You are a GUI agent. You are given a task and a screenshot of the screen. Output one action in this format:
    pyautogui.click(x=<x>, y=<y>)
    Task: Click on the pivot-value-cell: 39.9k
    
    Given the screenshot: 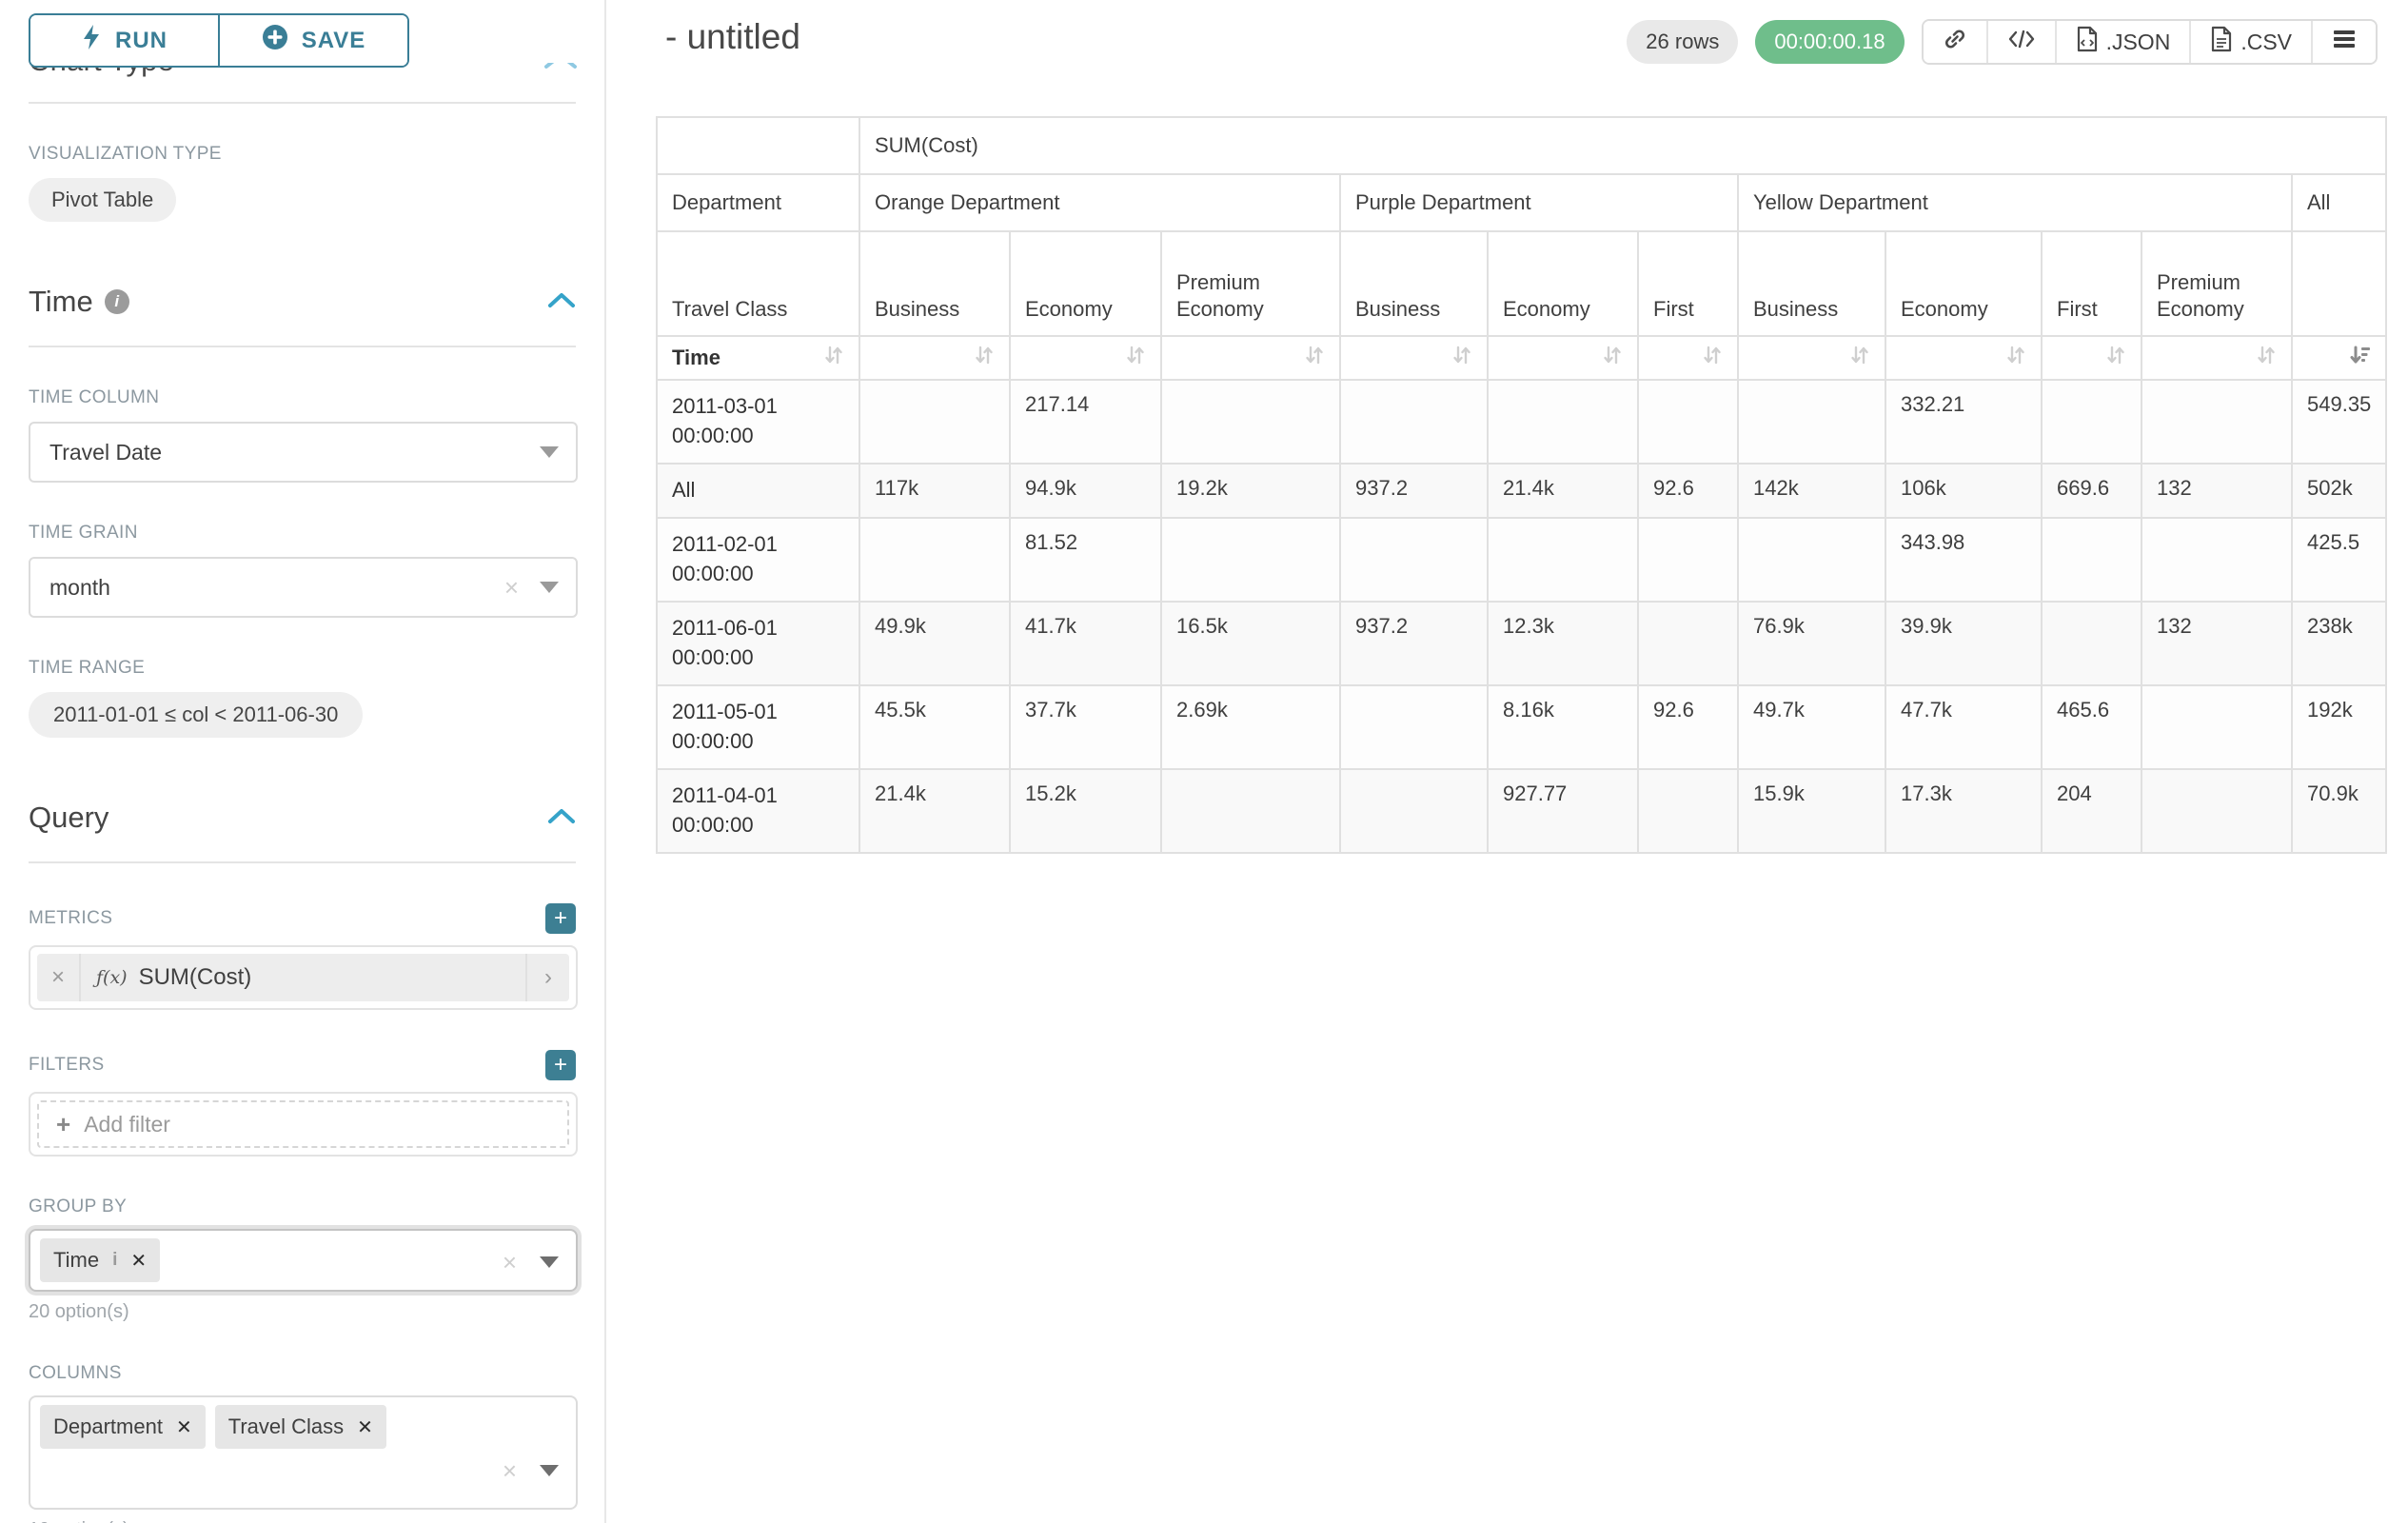 What is the action you would take?
    pyautogui.click(x=1964, y=643)
    